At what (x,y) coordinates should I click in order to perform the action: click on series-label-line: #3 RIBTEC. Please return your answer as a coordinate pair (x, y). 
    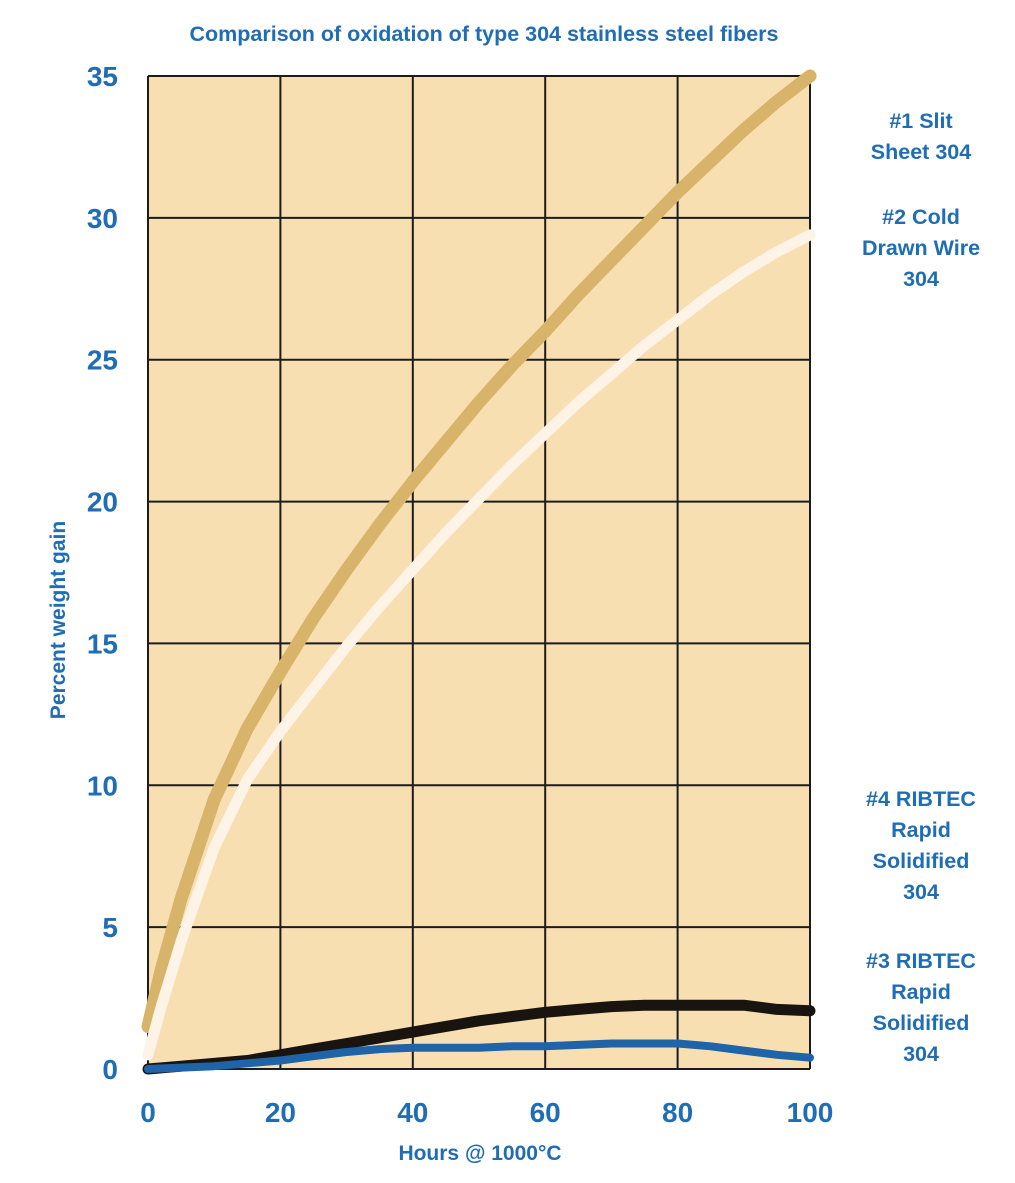
    Looking at the image, I should click on (921, 961).